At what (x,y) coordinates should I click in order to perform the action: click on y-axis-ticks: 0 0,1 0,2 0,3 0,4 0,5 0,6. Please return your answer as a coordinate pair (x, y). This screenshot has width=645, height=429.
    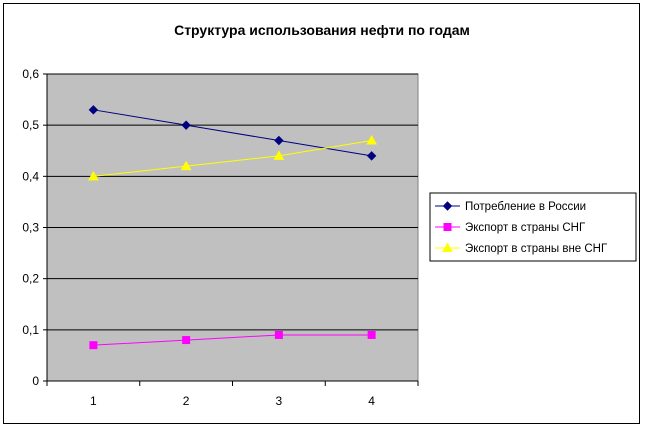
    Looking at the image, I should click on (34, 227).